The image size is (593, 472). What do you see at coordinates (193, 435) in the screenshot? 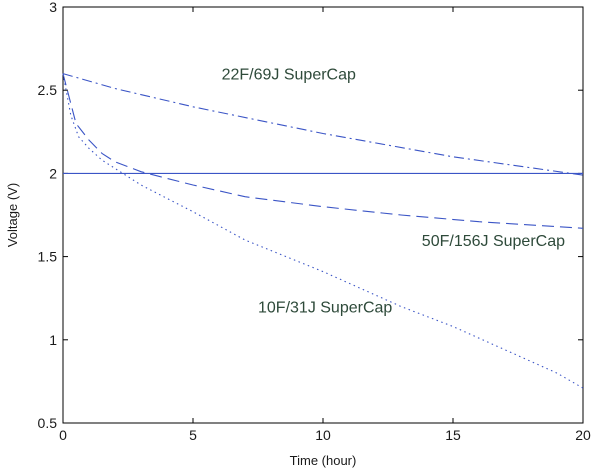
I see `x-tick-label: 5` at bounding box center [193, 435].